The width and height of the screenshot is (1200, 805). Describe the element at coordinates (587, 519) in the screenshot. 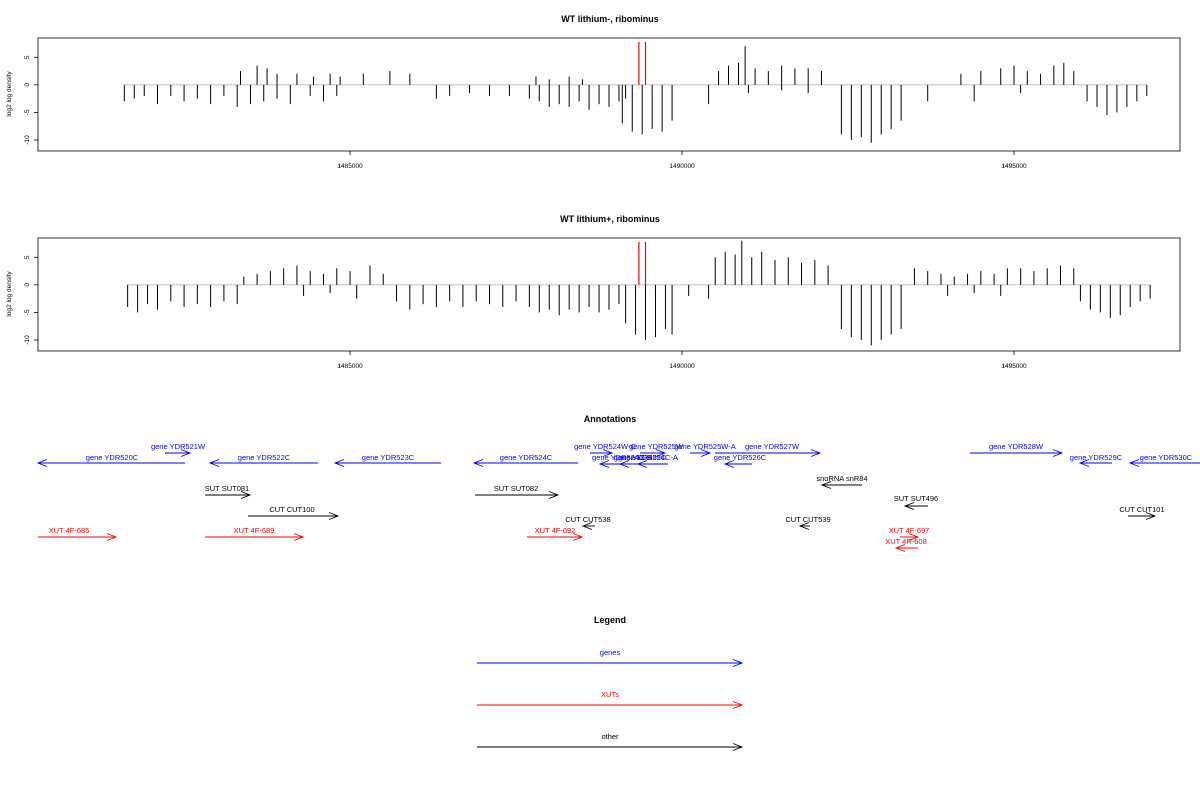

I see `feature-label: CUT CUT538` at that location.